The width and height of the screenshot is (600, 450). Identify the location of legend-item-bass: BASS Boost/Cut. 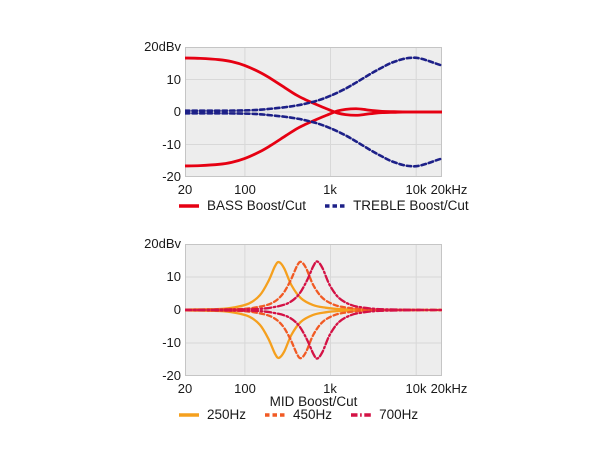
(242, 206).